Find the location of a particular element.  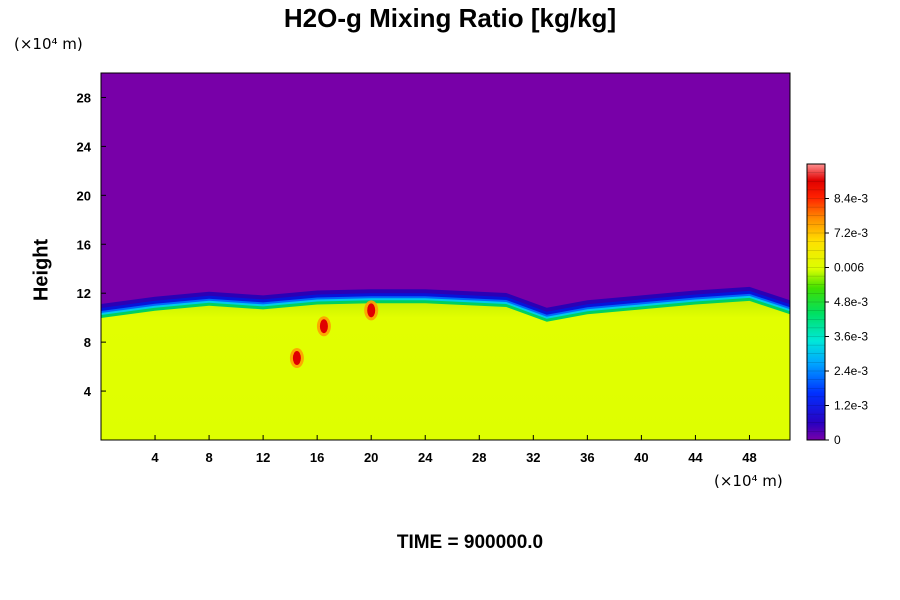

x-tick-label: 20 is located at coordinates (371, 457).